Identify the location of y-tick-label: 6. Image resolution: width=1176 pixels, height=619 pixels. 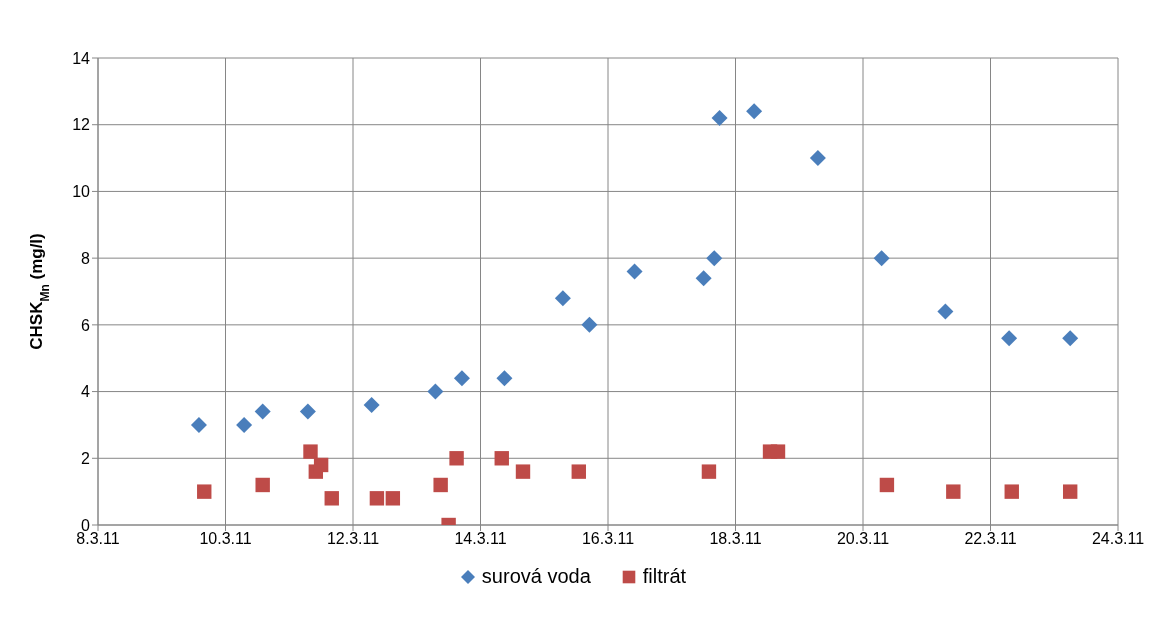
(86, 325).